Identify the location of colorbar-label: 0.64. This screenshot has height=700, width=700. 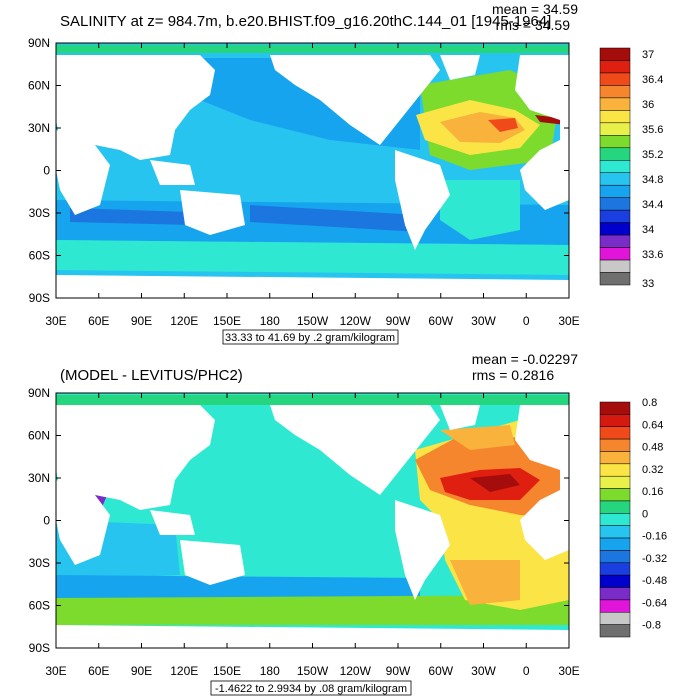
(652, 425).